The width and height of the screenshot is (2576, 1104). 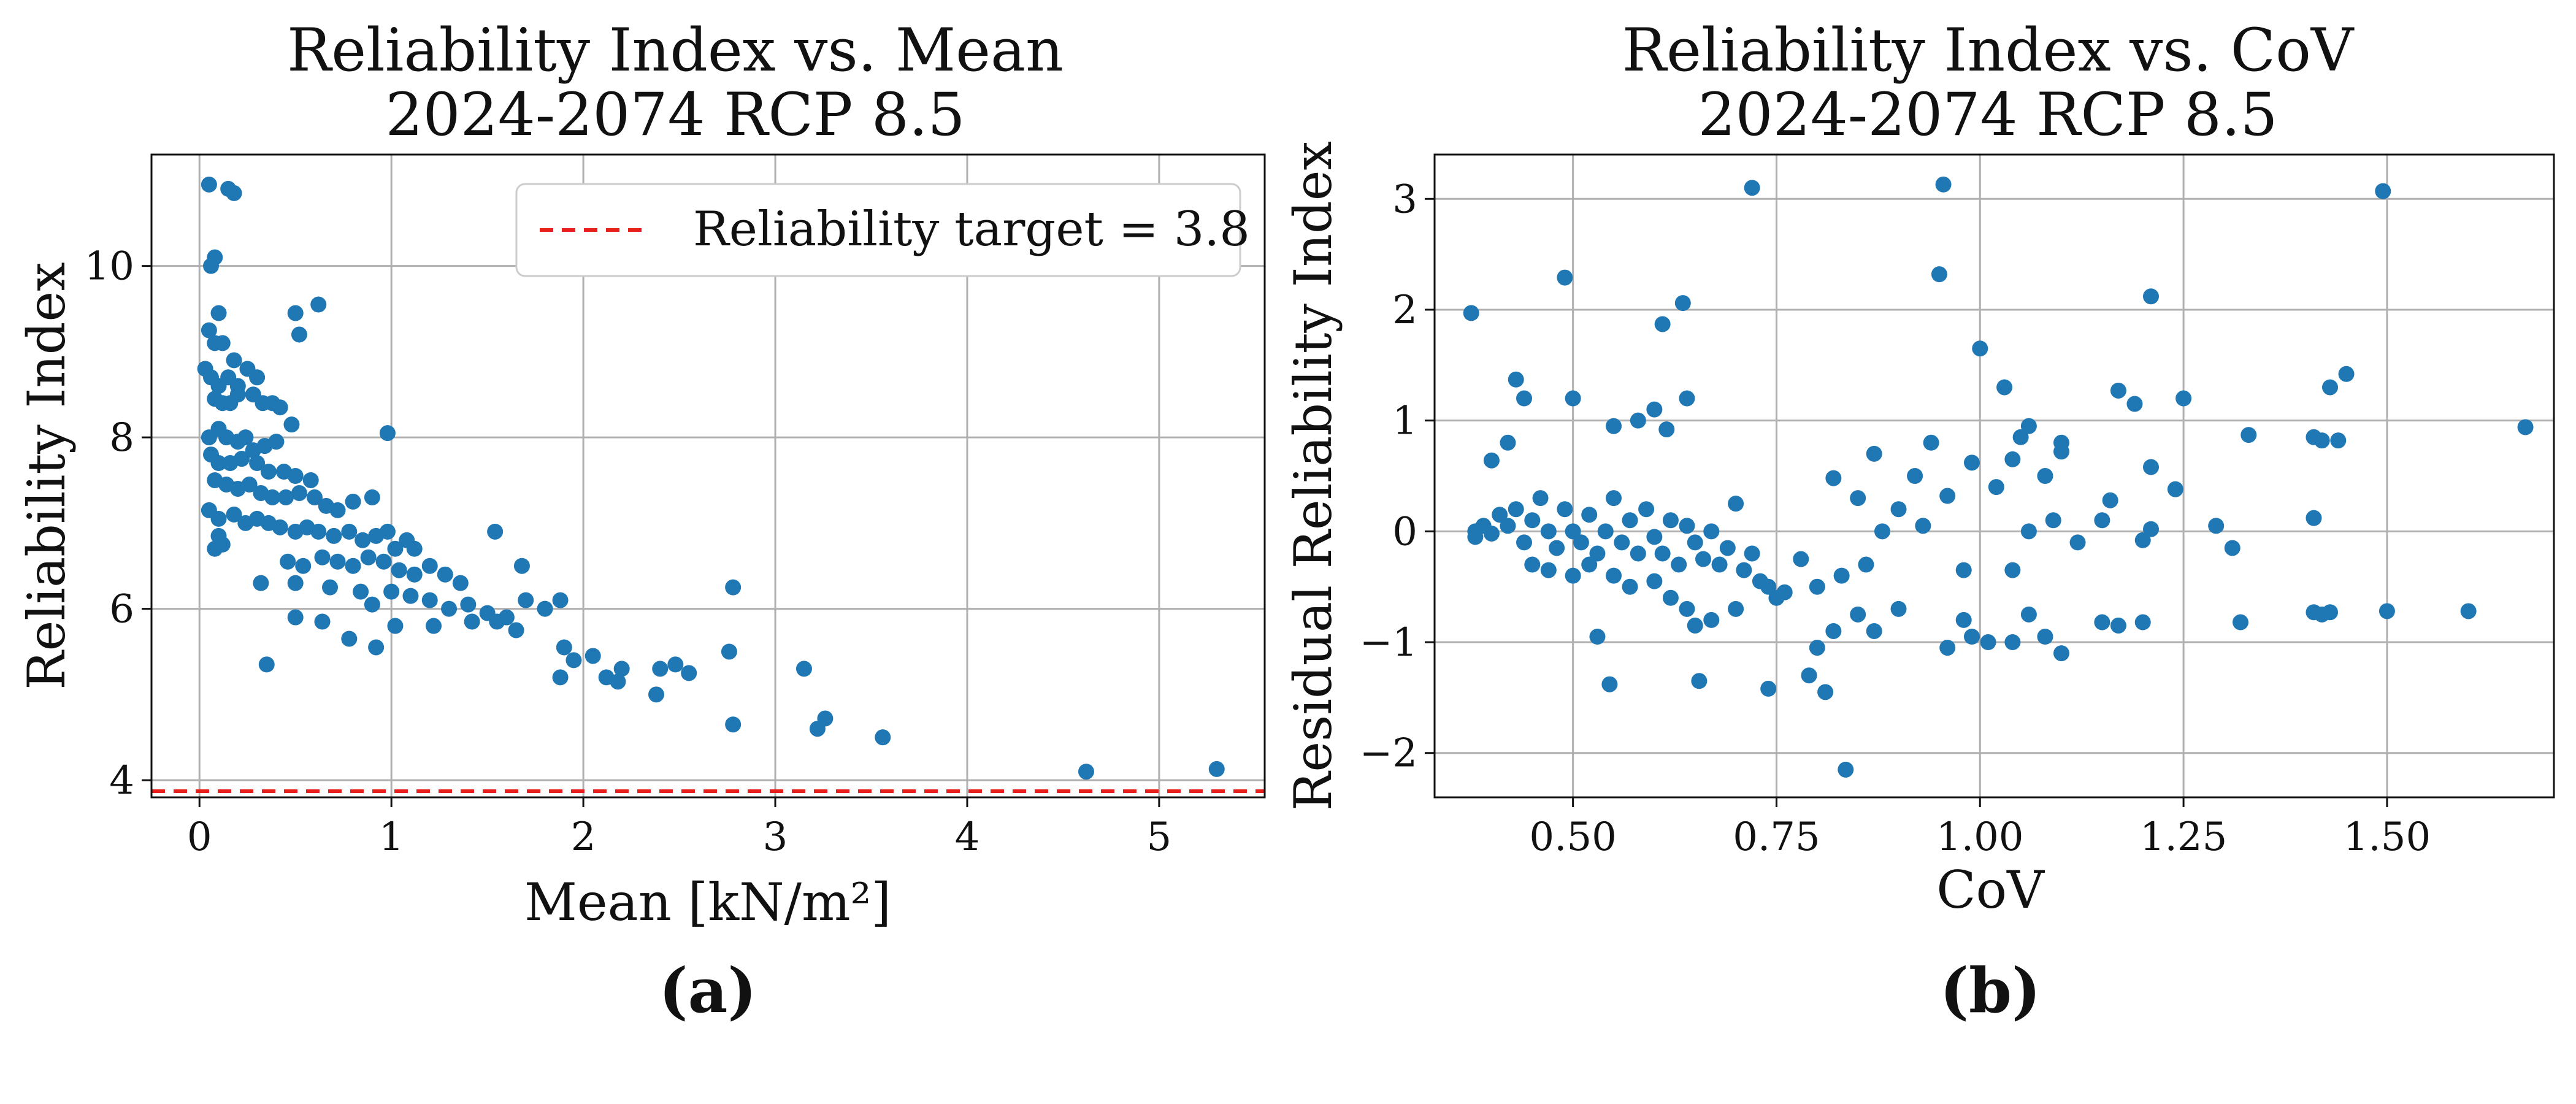 What do you see at coordinates (707, 902) in the screenshot?
I see `chart-a-xlabel: Mean [kN/m²]` at bounding box center [707, 902].